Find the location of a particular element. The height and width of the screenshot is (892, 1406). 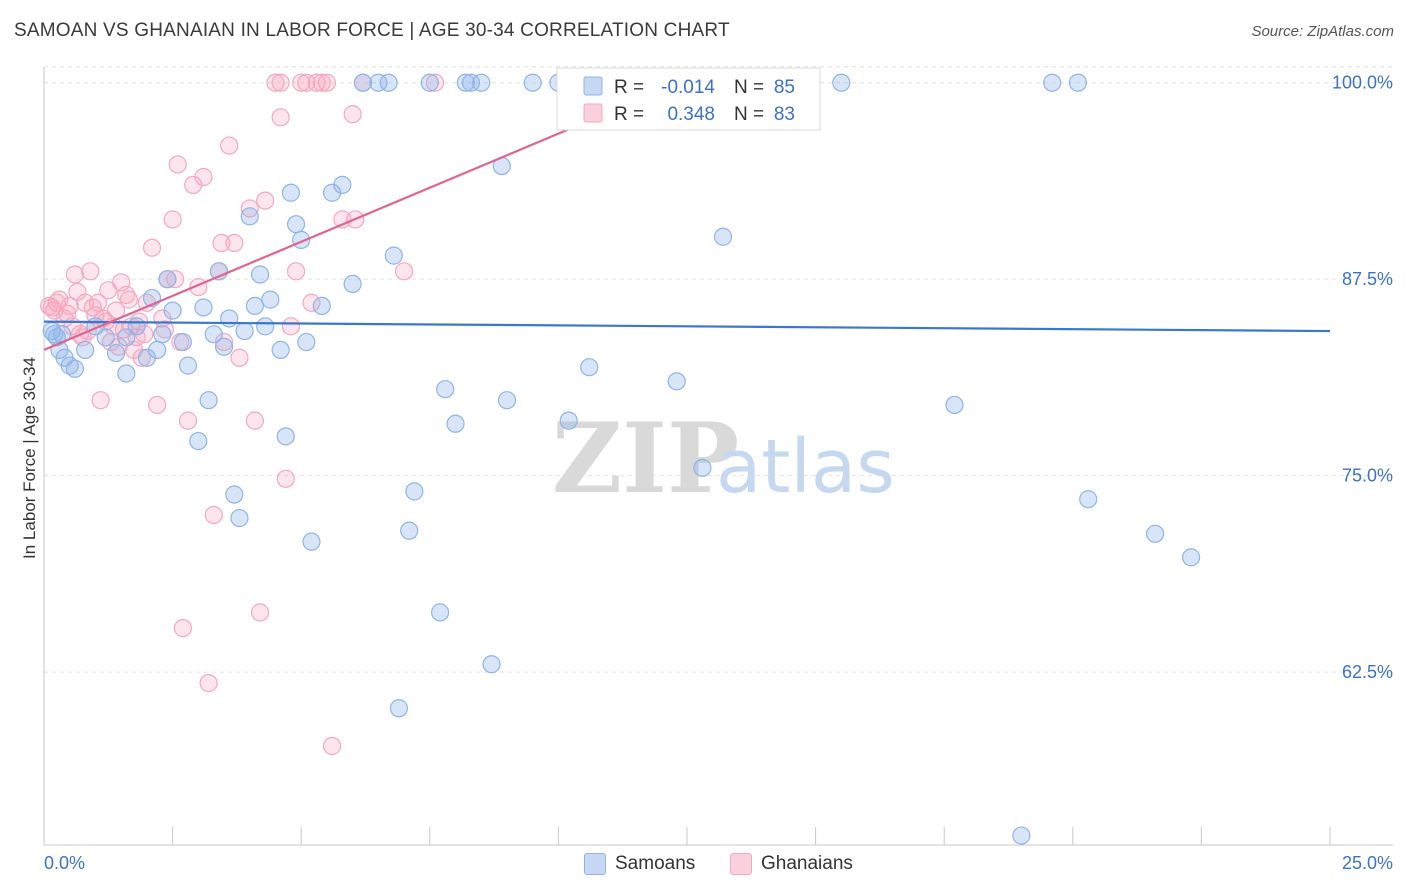

chart-source: Source: ZipAtlas.com is located at coordinates (1322, 31).